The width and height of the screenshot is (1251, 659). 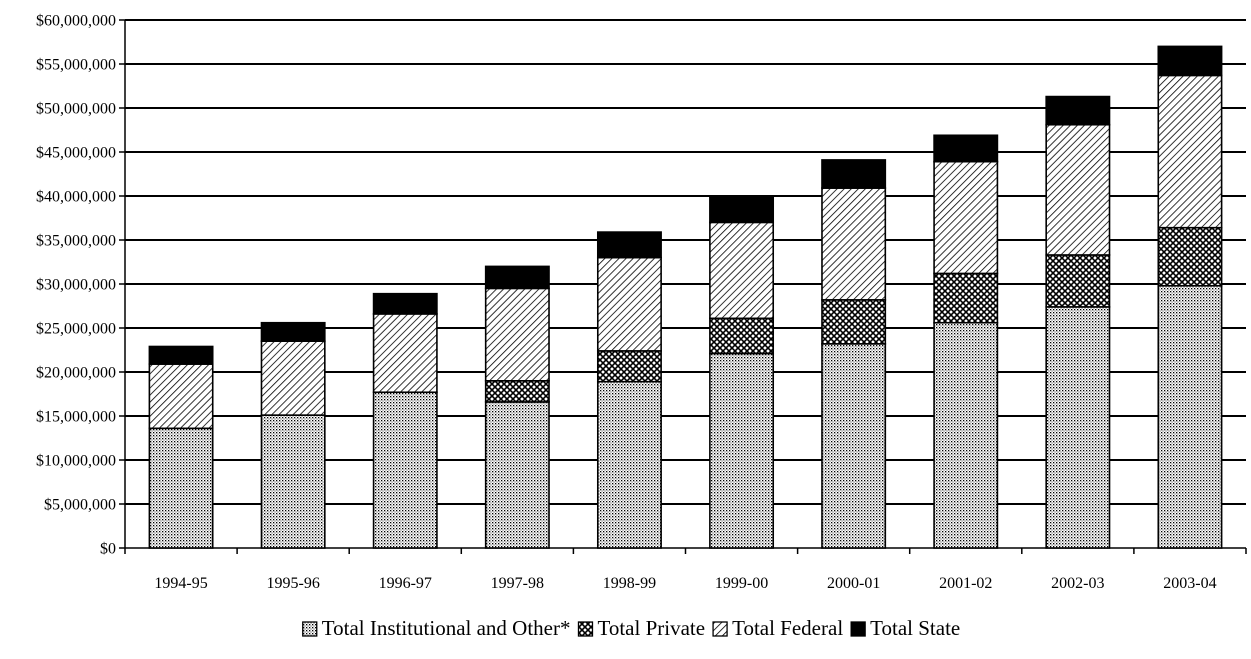 What do you see at coordinates (76, 285) in the screenshot?
I see `y-tick-label: $30,000,000` at bounding box center [76, 285].